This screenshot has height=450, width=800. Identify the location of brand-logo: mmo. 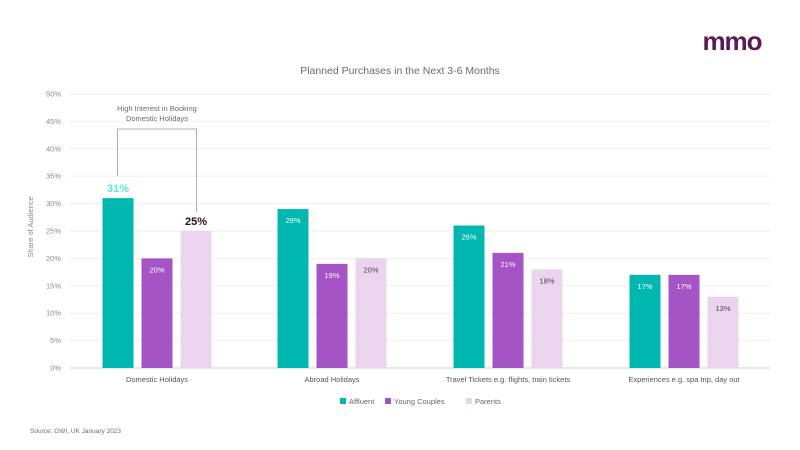
(732, 41).